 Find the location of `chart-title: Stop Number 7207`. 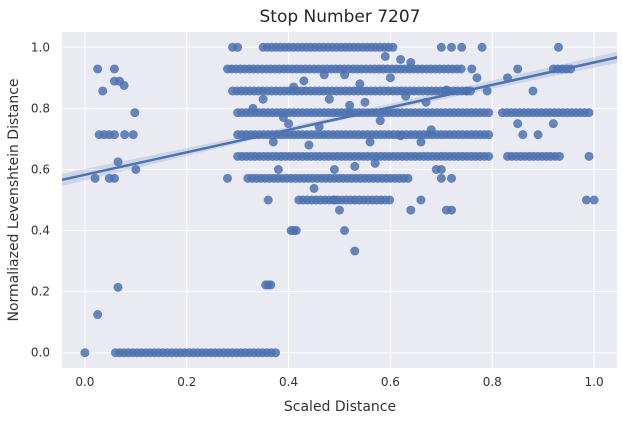

chart-title: Stop Number 7207 is located at coordinates (339, 17).